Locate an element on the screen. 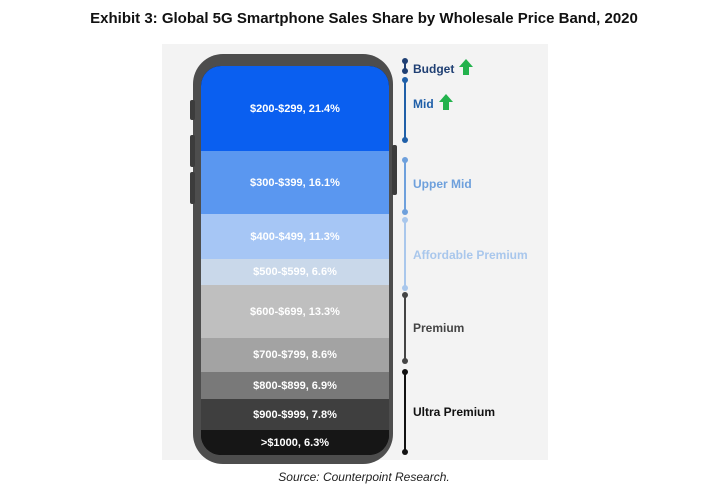 The width and height of the screenshot is (728, 491). segment-label-text: Budget is located at coordinates (434, 69).